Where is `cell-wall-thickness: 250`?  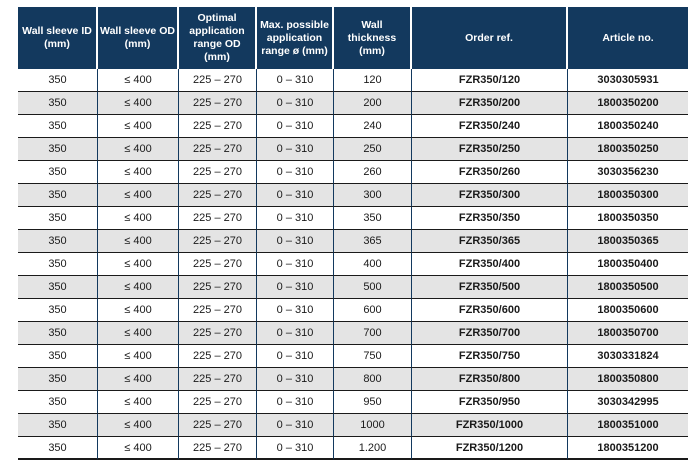
cell-wall-thickness: 250 is located at coordinates (373, 149).